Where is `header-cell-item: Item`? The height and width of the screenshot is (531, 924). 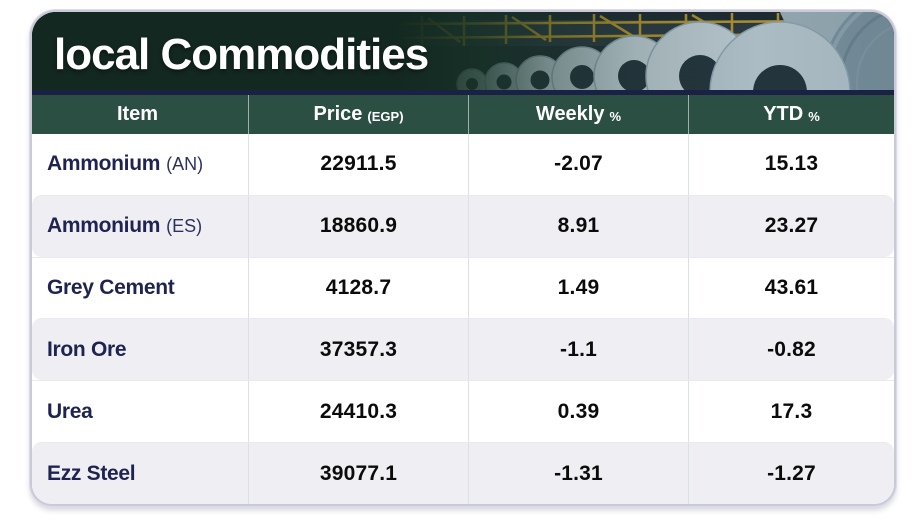
header-cell-item: Item is located at coordinates (140, 114).